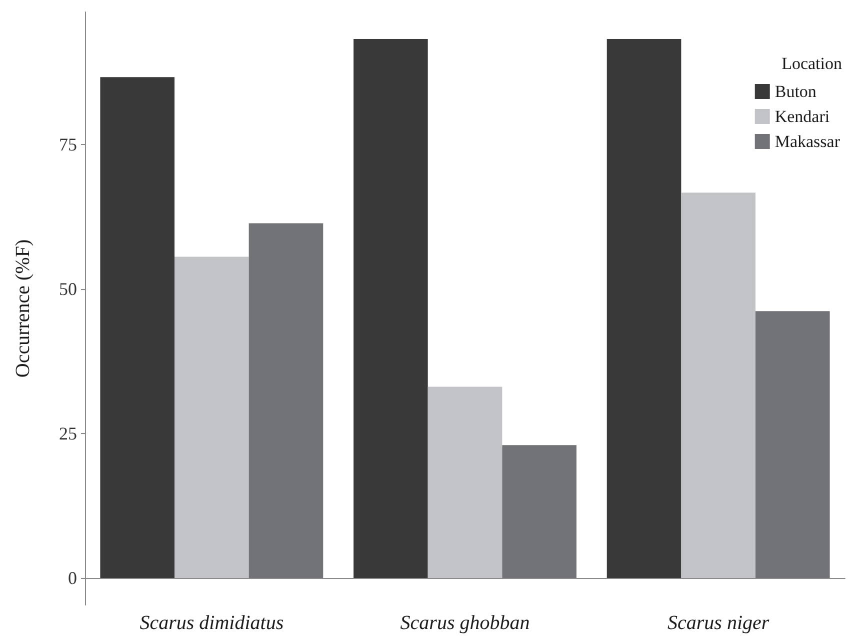  What do you see at coordinates (23, 308) in the screenshot?
I see `y-axis-title: Occurrence (%F)` at bounding box center [23, 308].